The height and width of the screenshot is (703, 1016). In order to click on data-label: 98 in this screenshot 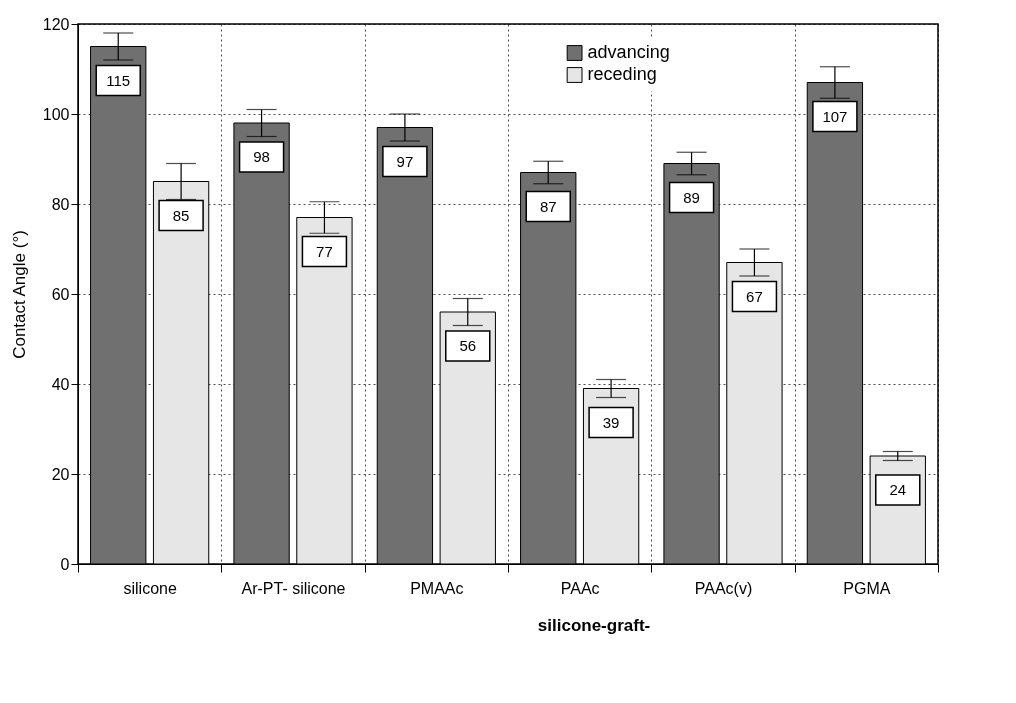, I will do `click(261, 156)`.